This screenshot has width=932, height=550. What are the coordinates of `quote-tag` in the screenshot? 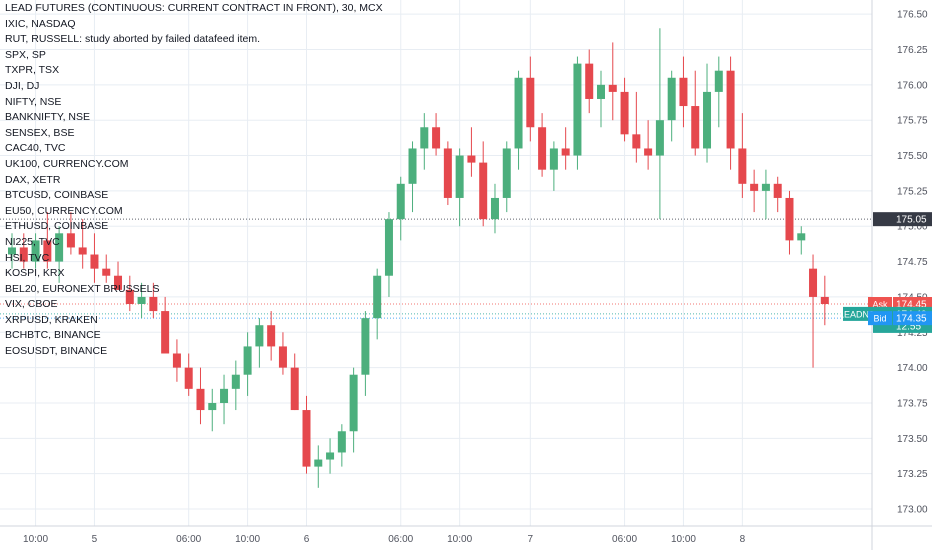 It's located at (880, 318).